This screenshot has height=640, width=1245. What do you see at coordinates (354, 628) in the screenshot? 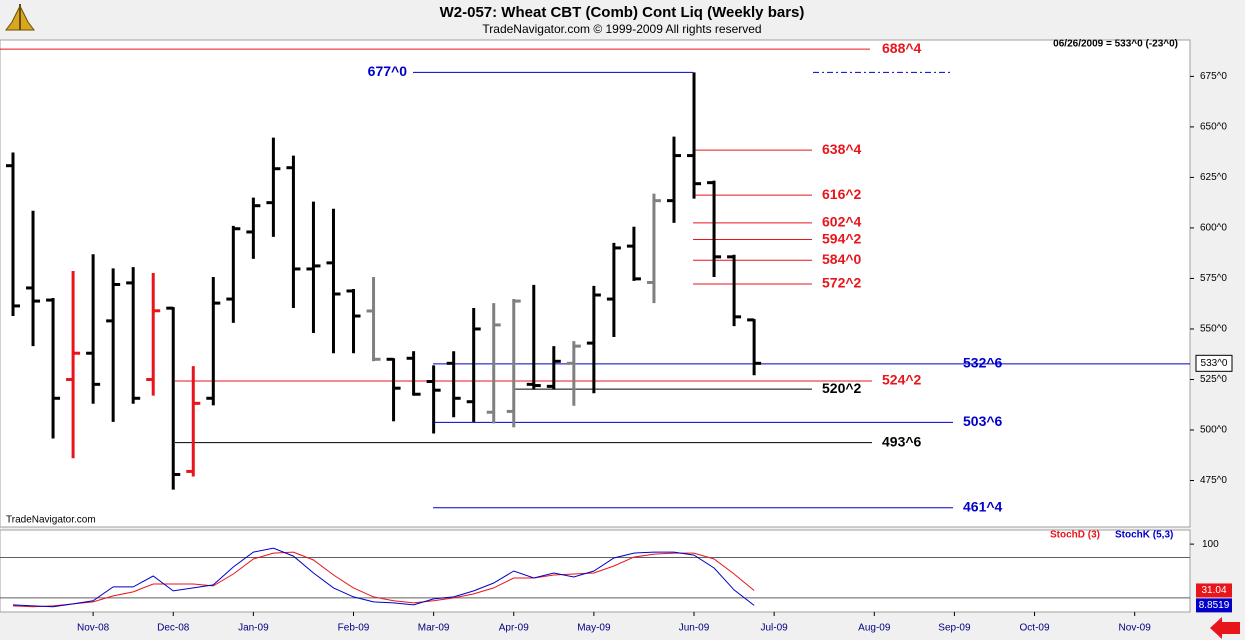
I see `x-tick-label: Feb-09` at bounding box center [354, 628].